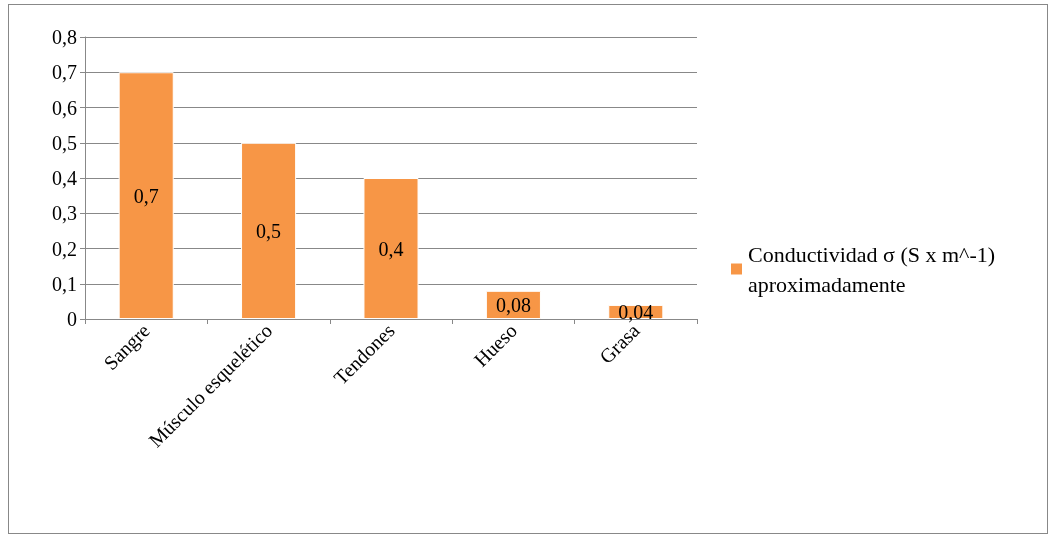  I want to click on y-tick-label: 0,2, so click(64, 248).